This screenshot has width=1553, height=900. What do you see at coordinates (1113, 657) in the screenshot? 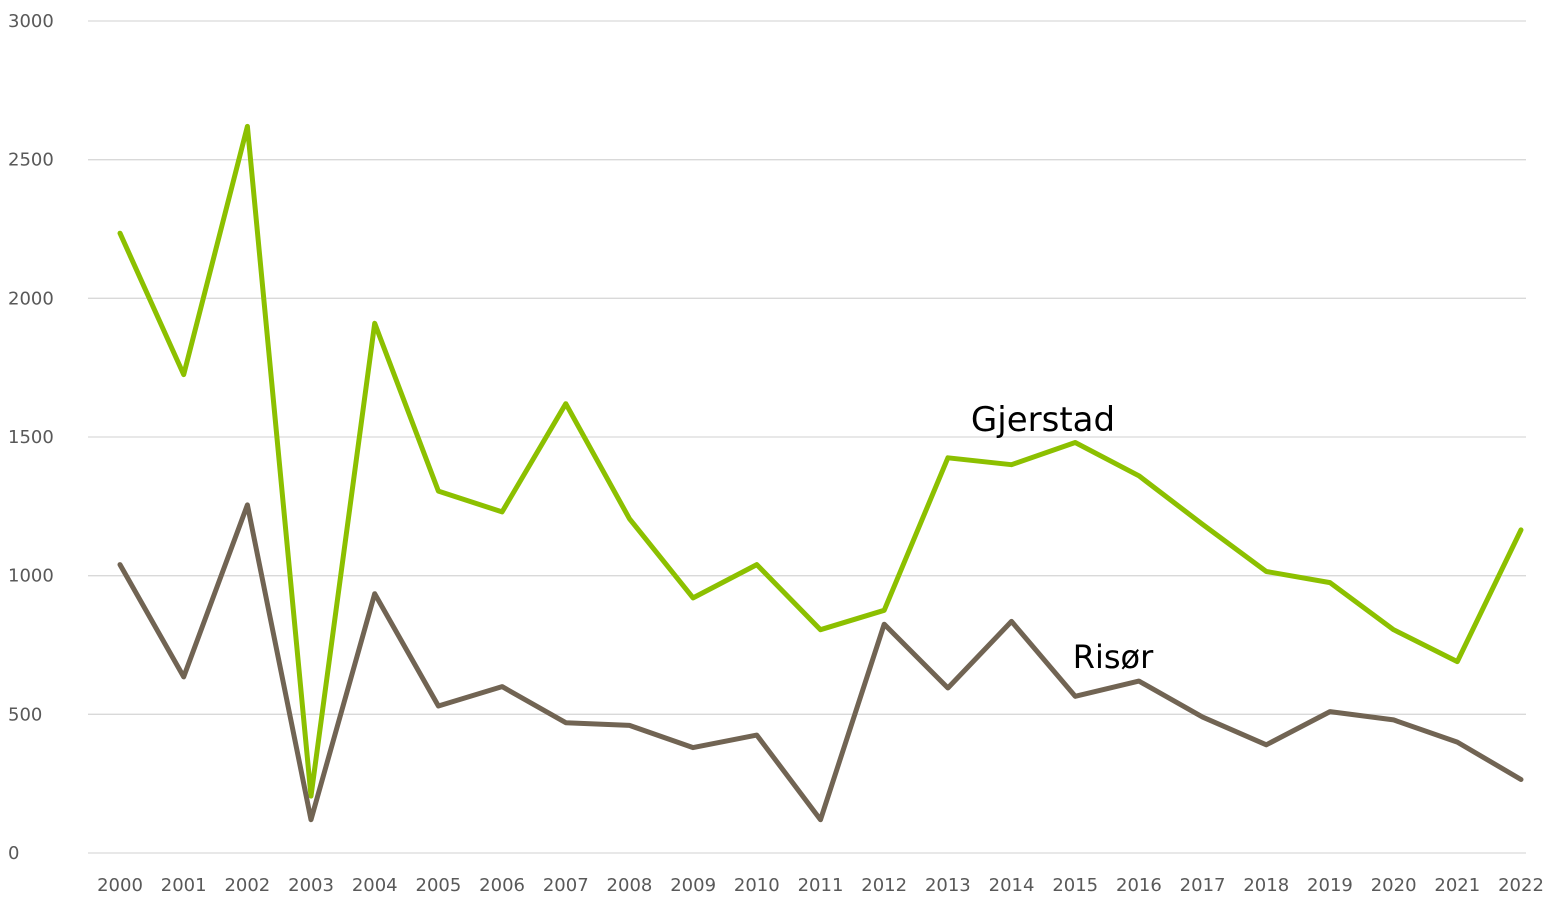
I see `series-label: Risør` at bounding box center [1113, 657].